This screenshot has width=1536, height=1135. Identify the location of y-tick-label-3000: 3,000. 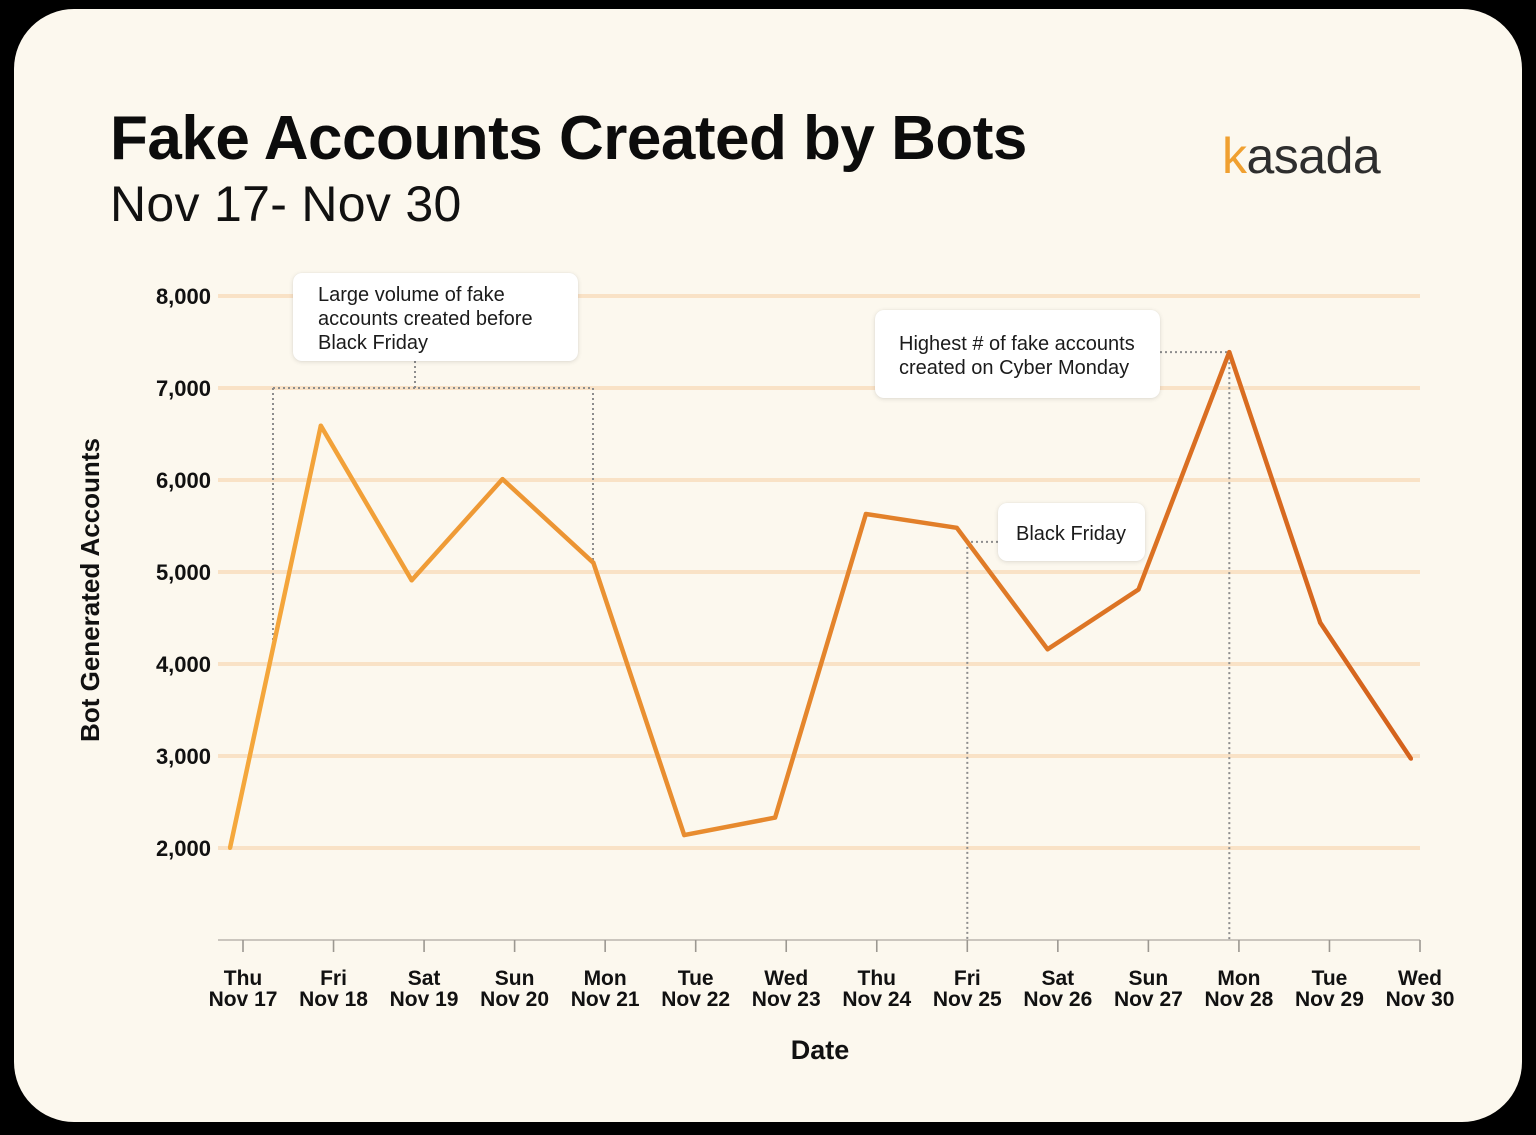
(183, 756).